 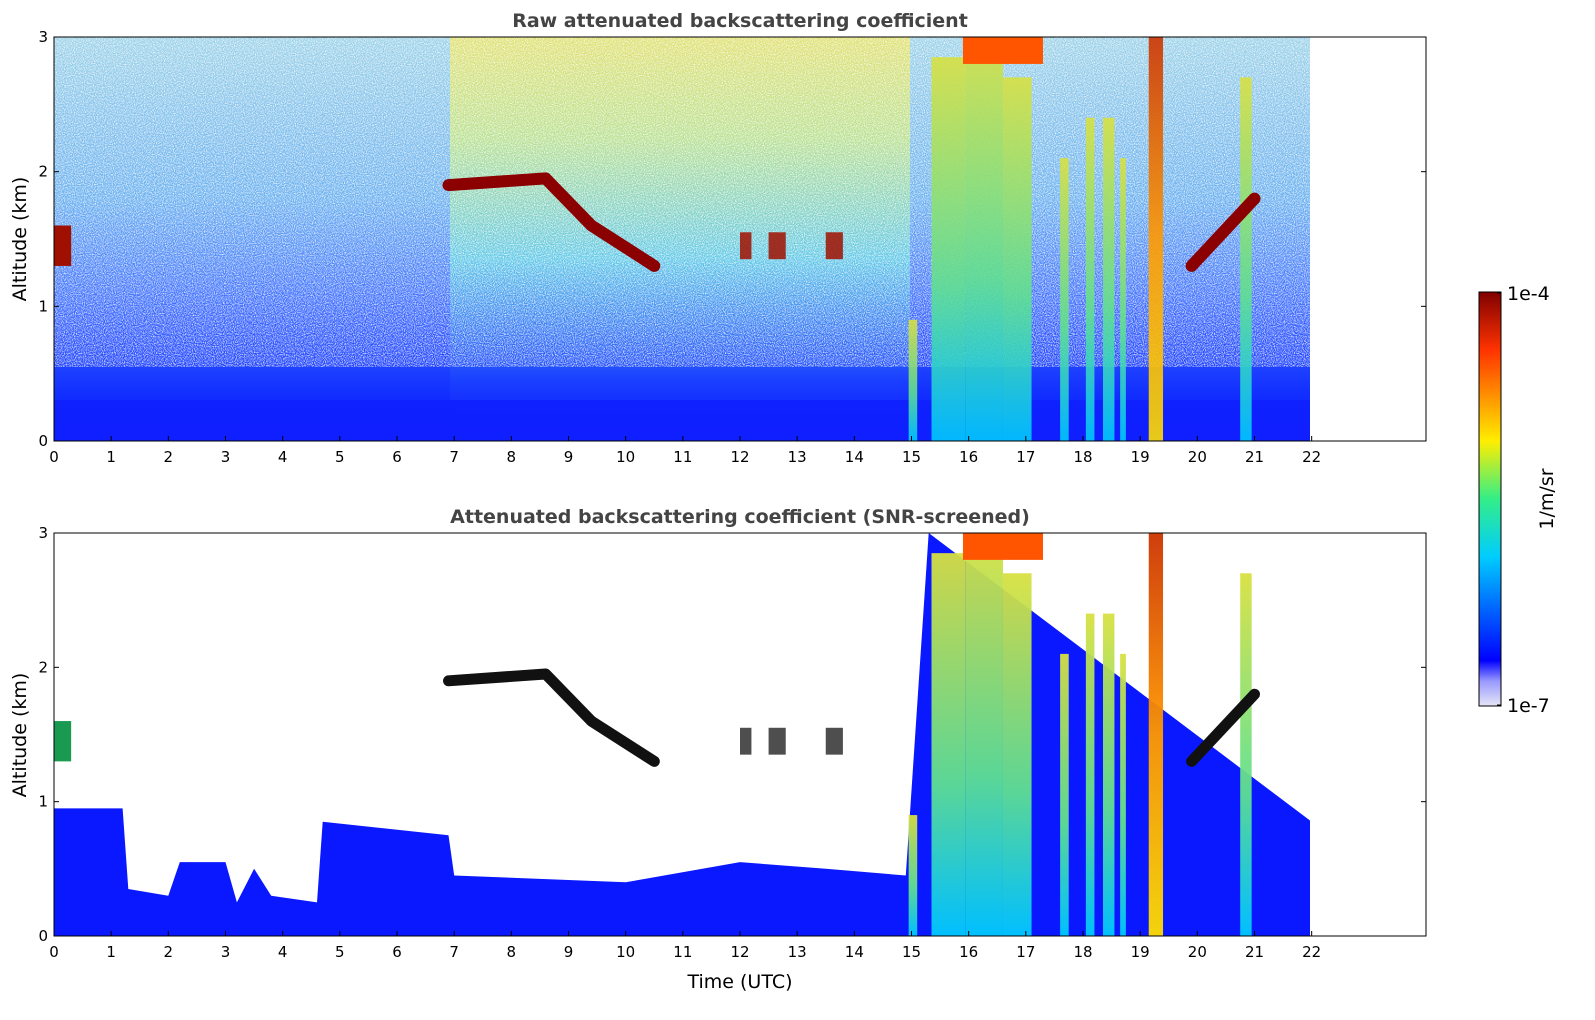 I want to click on raw-xtick-label: 13, so click(x=797, y=457).